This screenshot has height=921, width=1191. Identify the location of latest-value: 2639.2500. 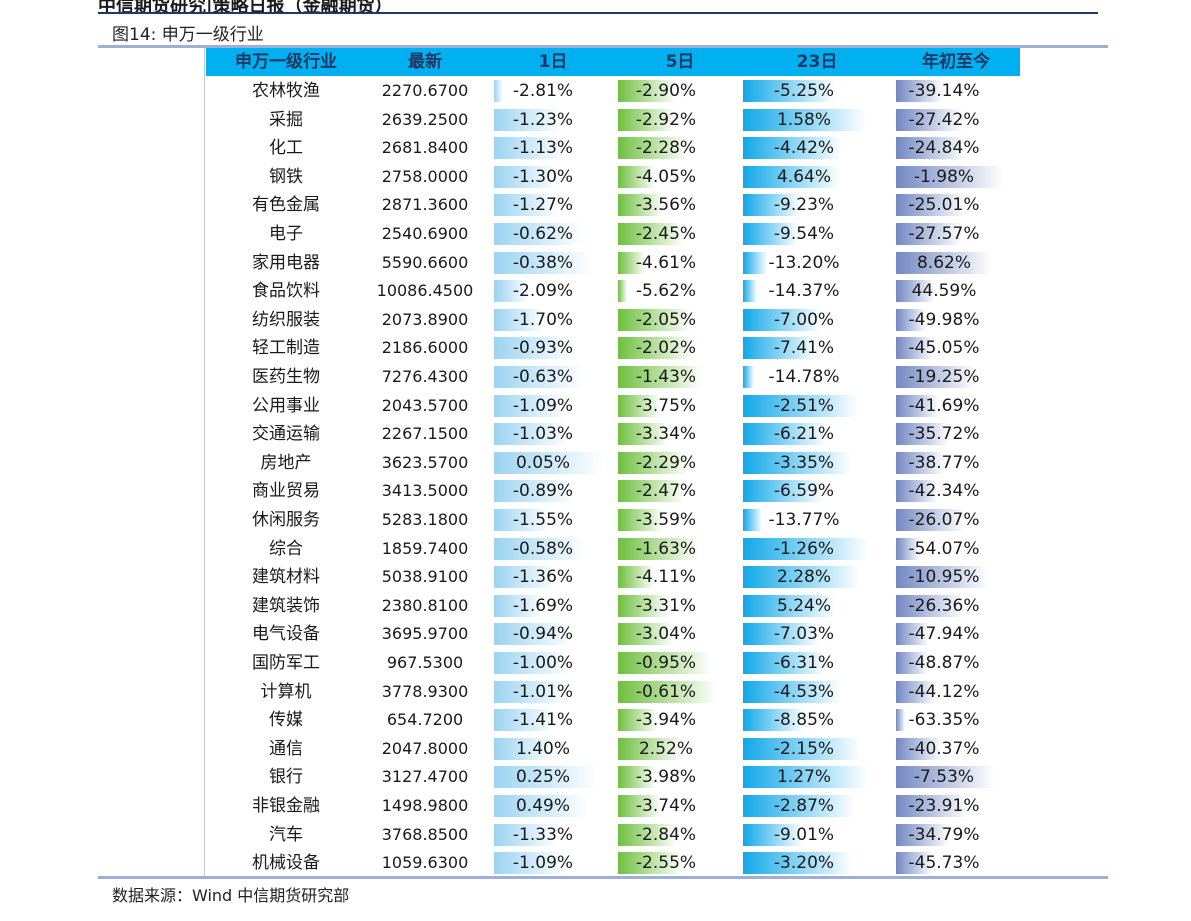
(425, 119).